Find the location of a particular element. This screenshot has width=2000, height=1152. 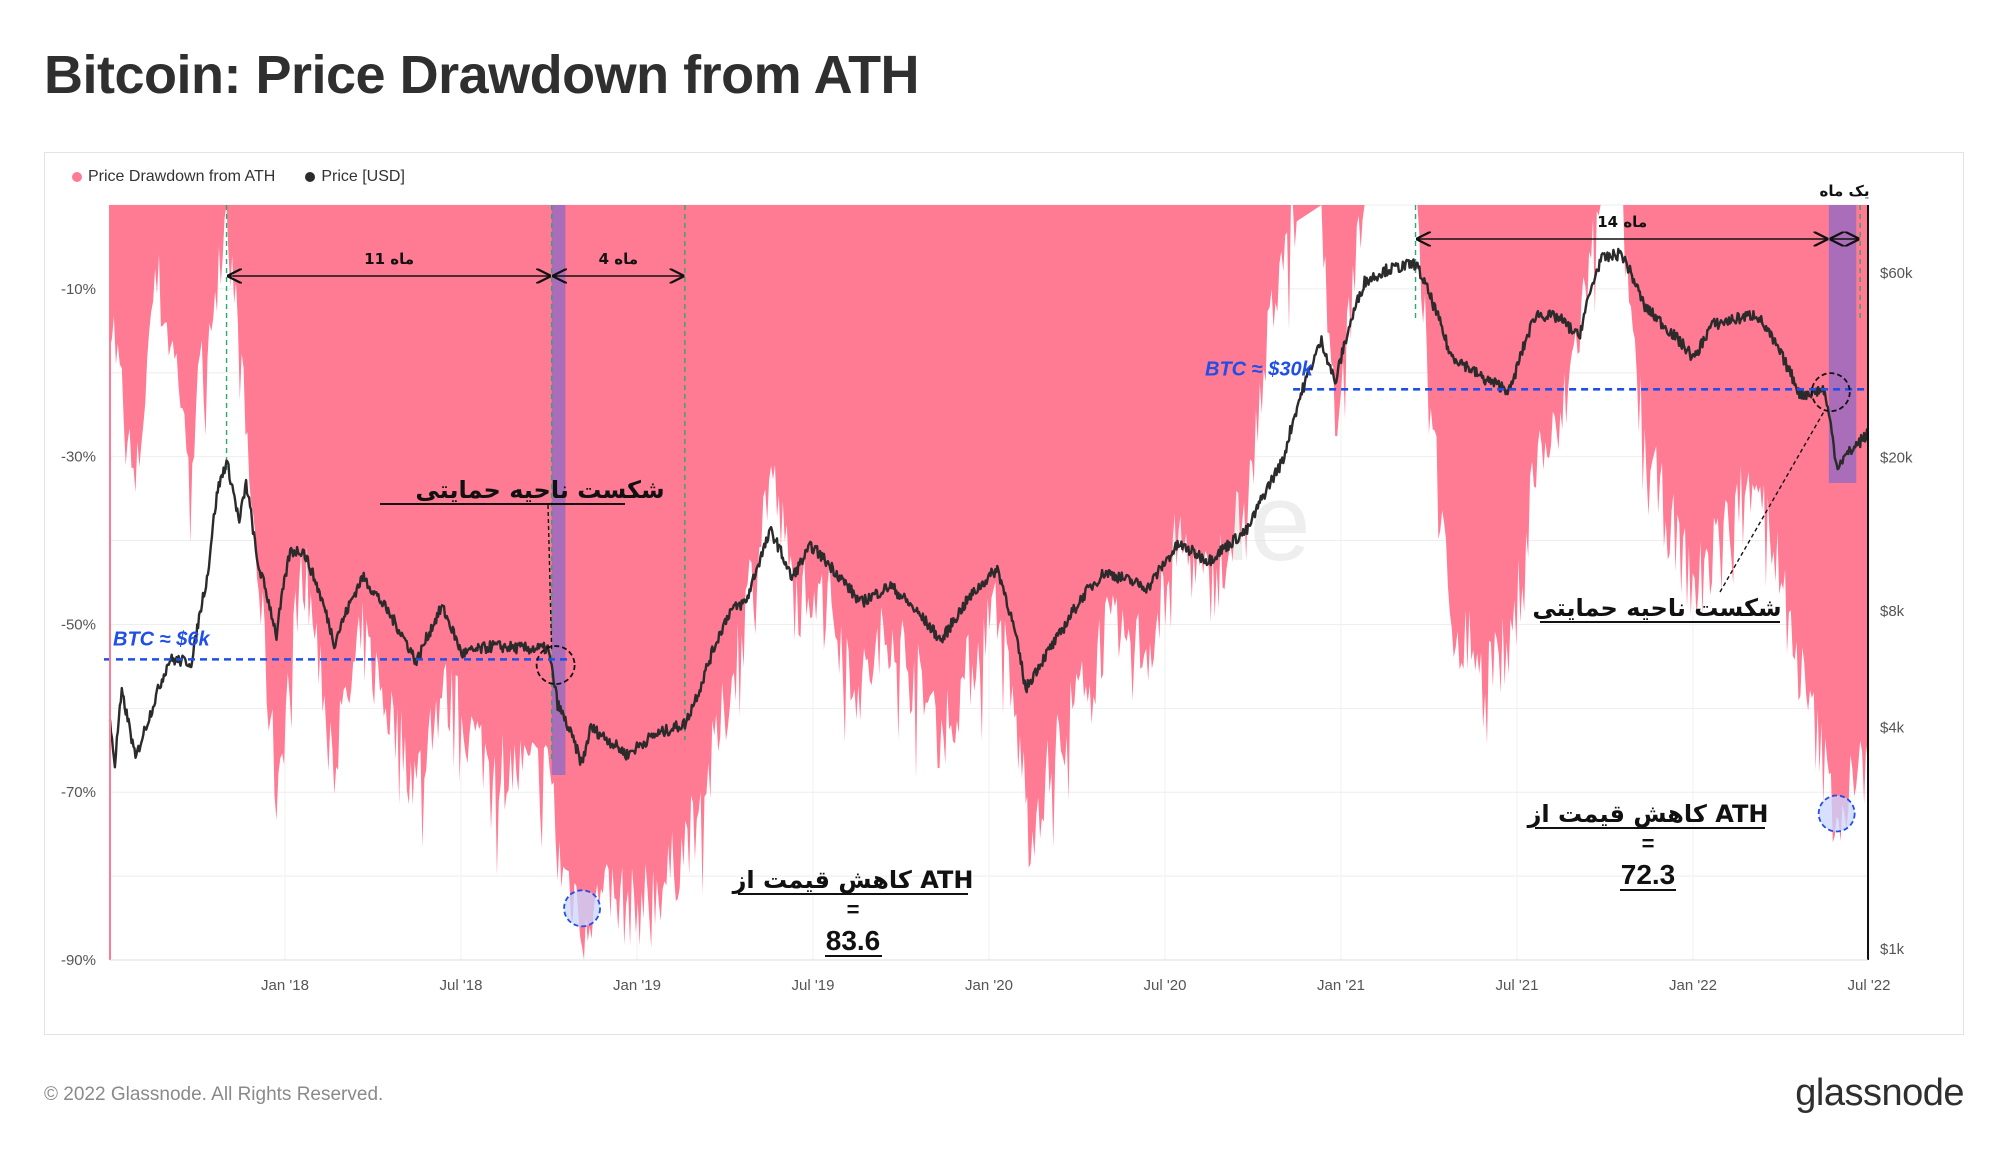

x-axis-tick-8: Jul '21 is located at coordinates (1517, 985).